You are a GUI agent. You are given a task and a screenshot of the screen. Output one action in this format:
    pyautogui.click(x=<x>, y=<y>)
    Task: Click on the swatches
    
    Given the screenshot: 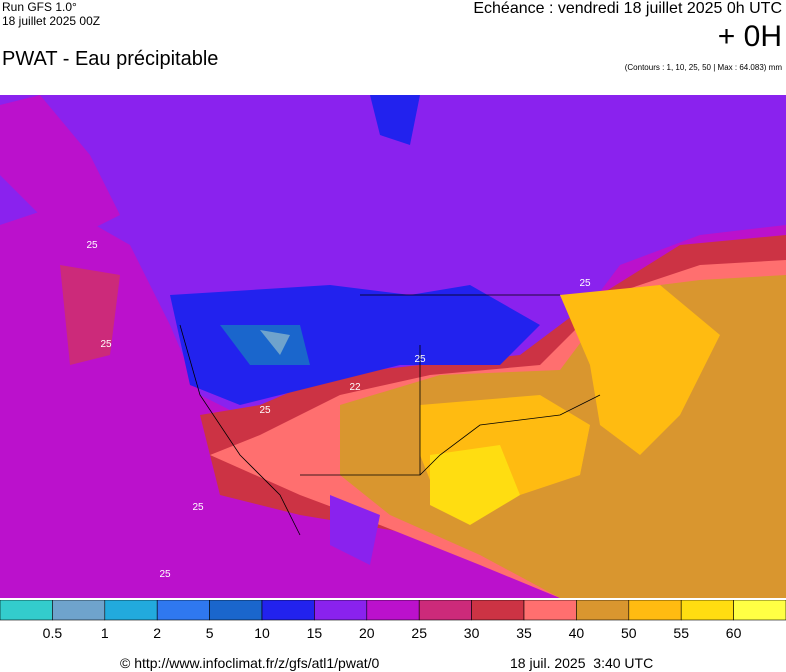 What is the action you would take?
    pyautogui.click(x=393, y=610)
    